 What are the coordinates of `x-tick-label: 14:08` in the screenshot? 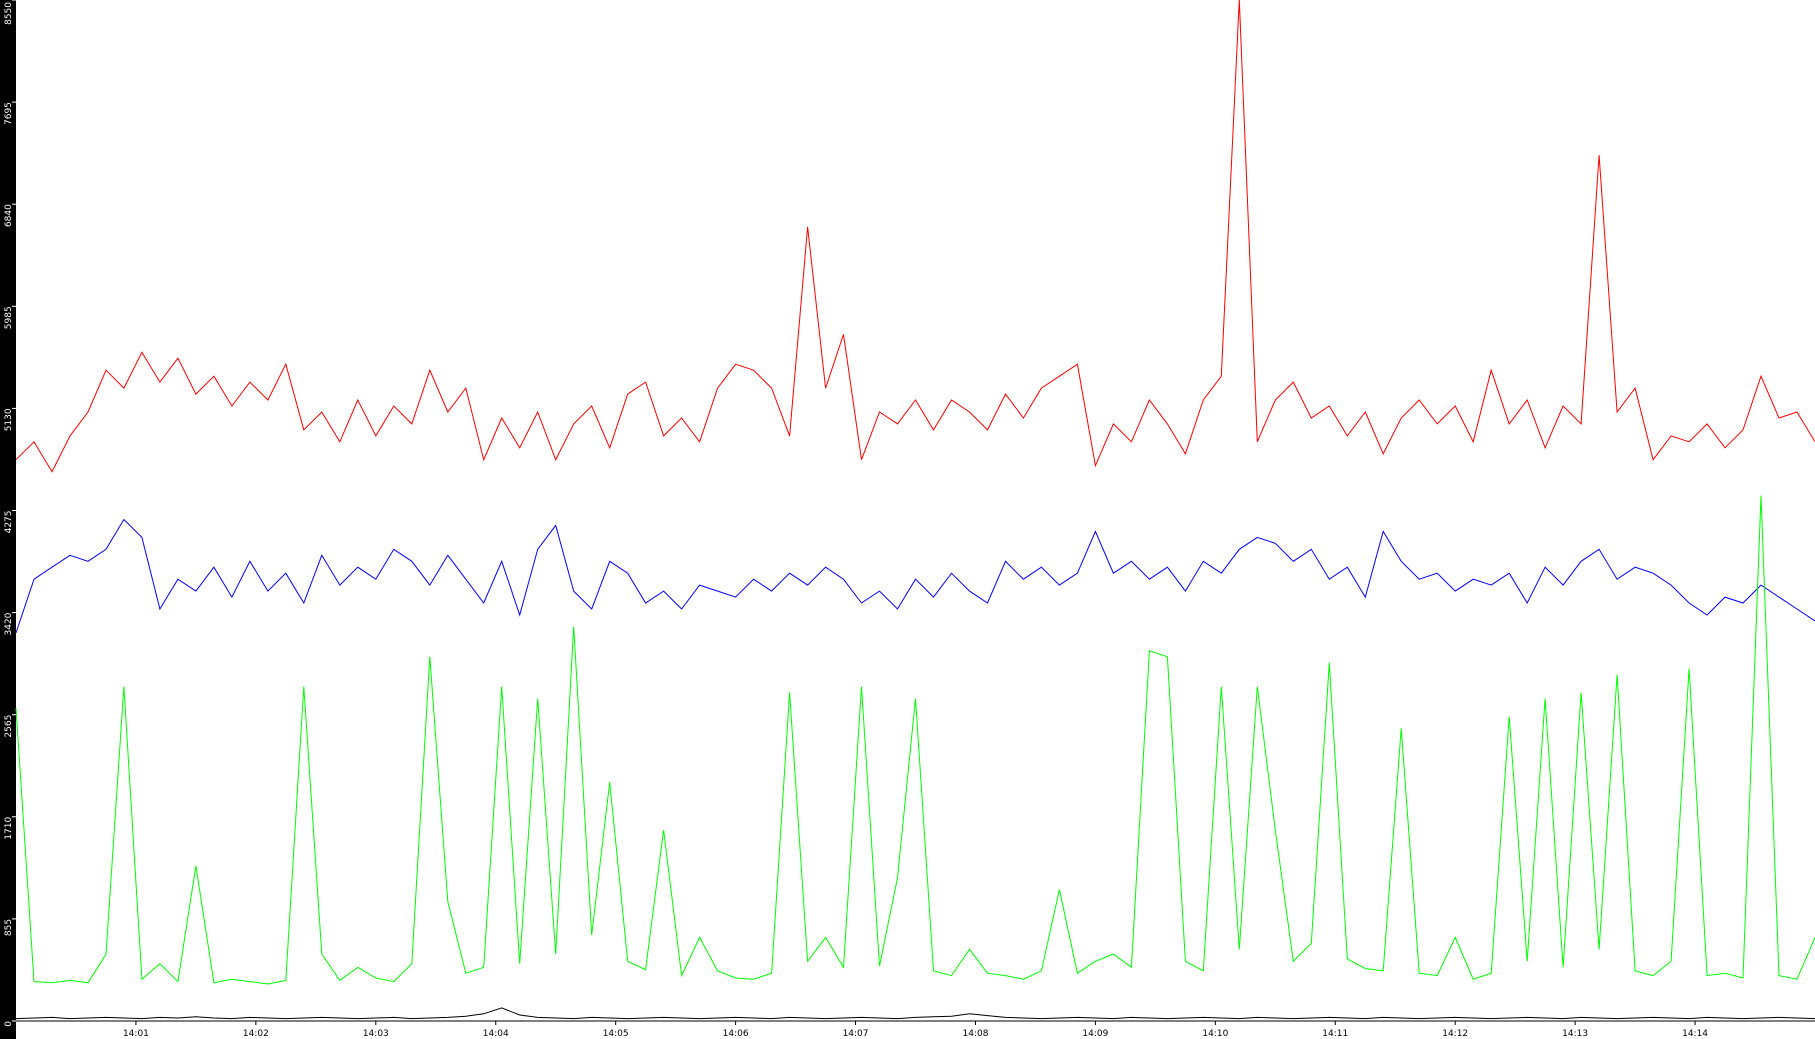 It's located at (975, 1034).